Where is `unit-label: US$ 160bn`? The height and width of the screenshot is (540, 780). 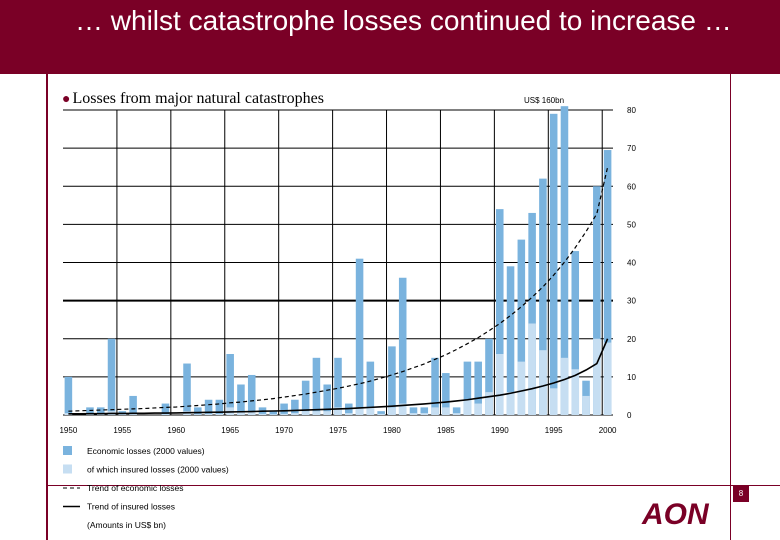 unit-label: US$ 160bn is located at coordinates (544, 100).